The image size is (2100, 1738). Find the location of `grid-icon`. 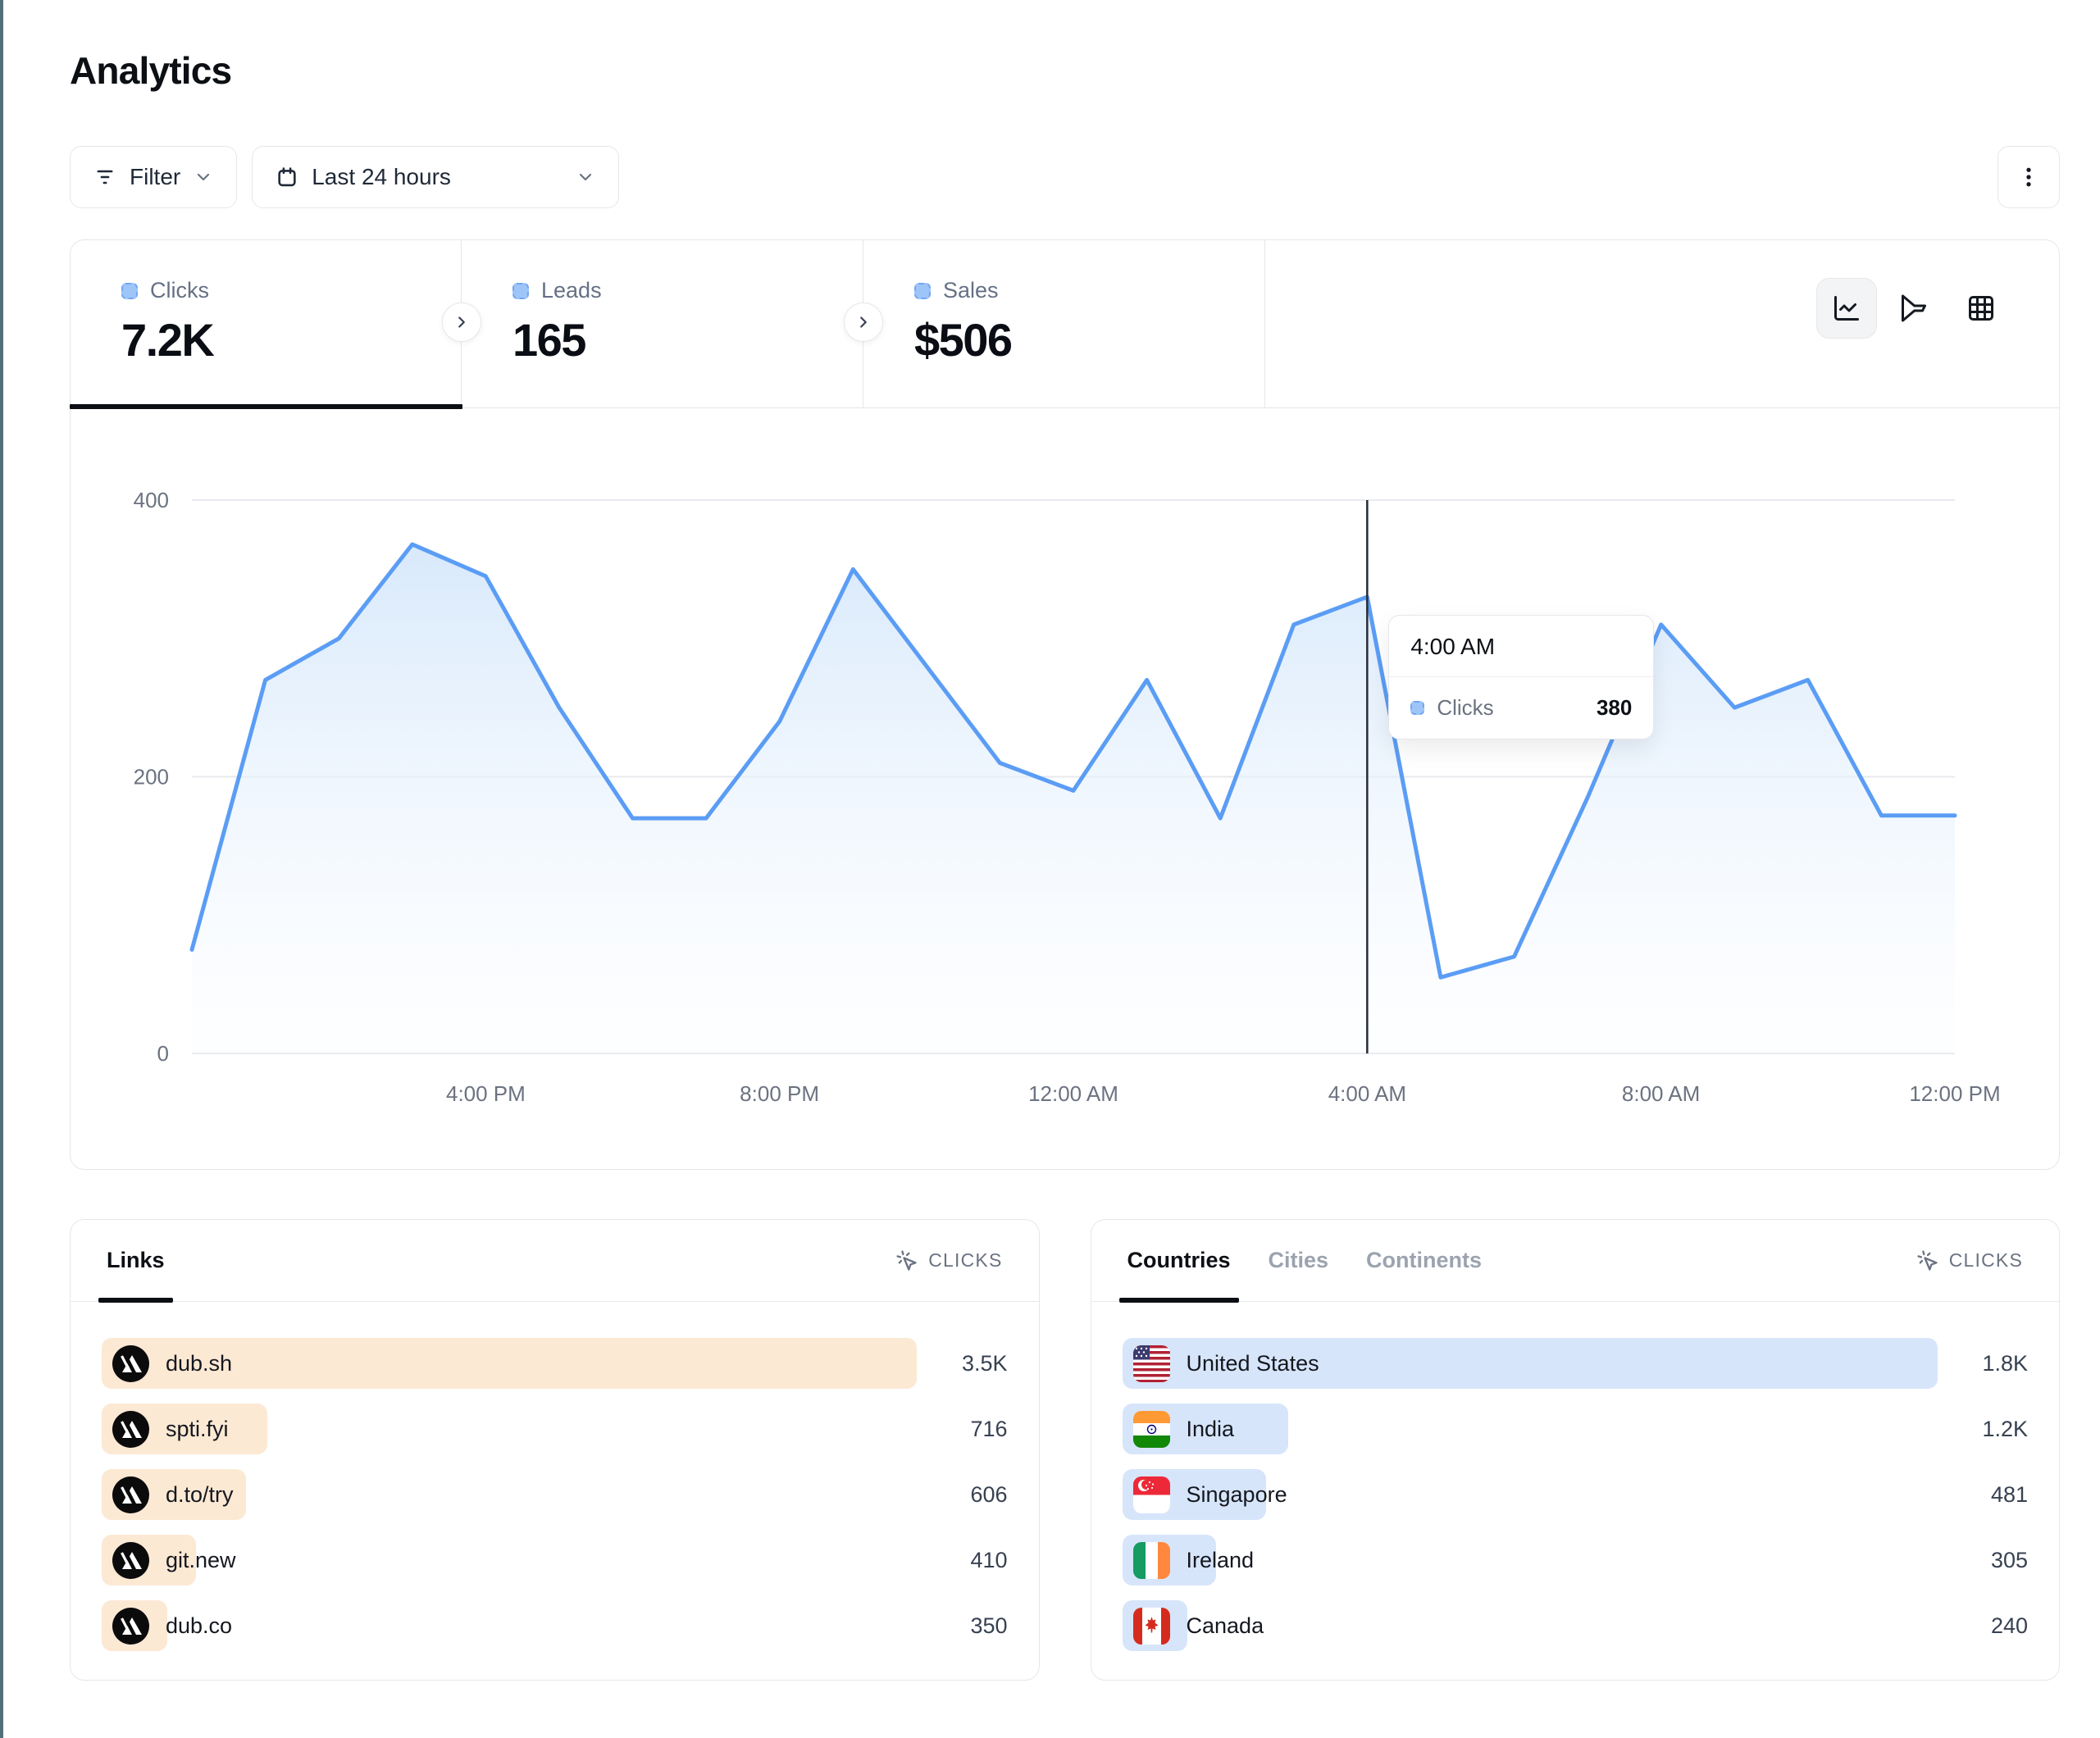

grid-icon is located at coordinates (1981, 308).